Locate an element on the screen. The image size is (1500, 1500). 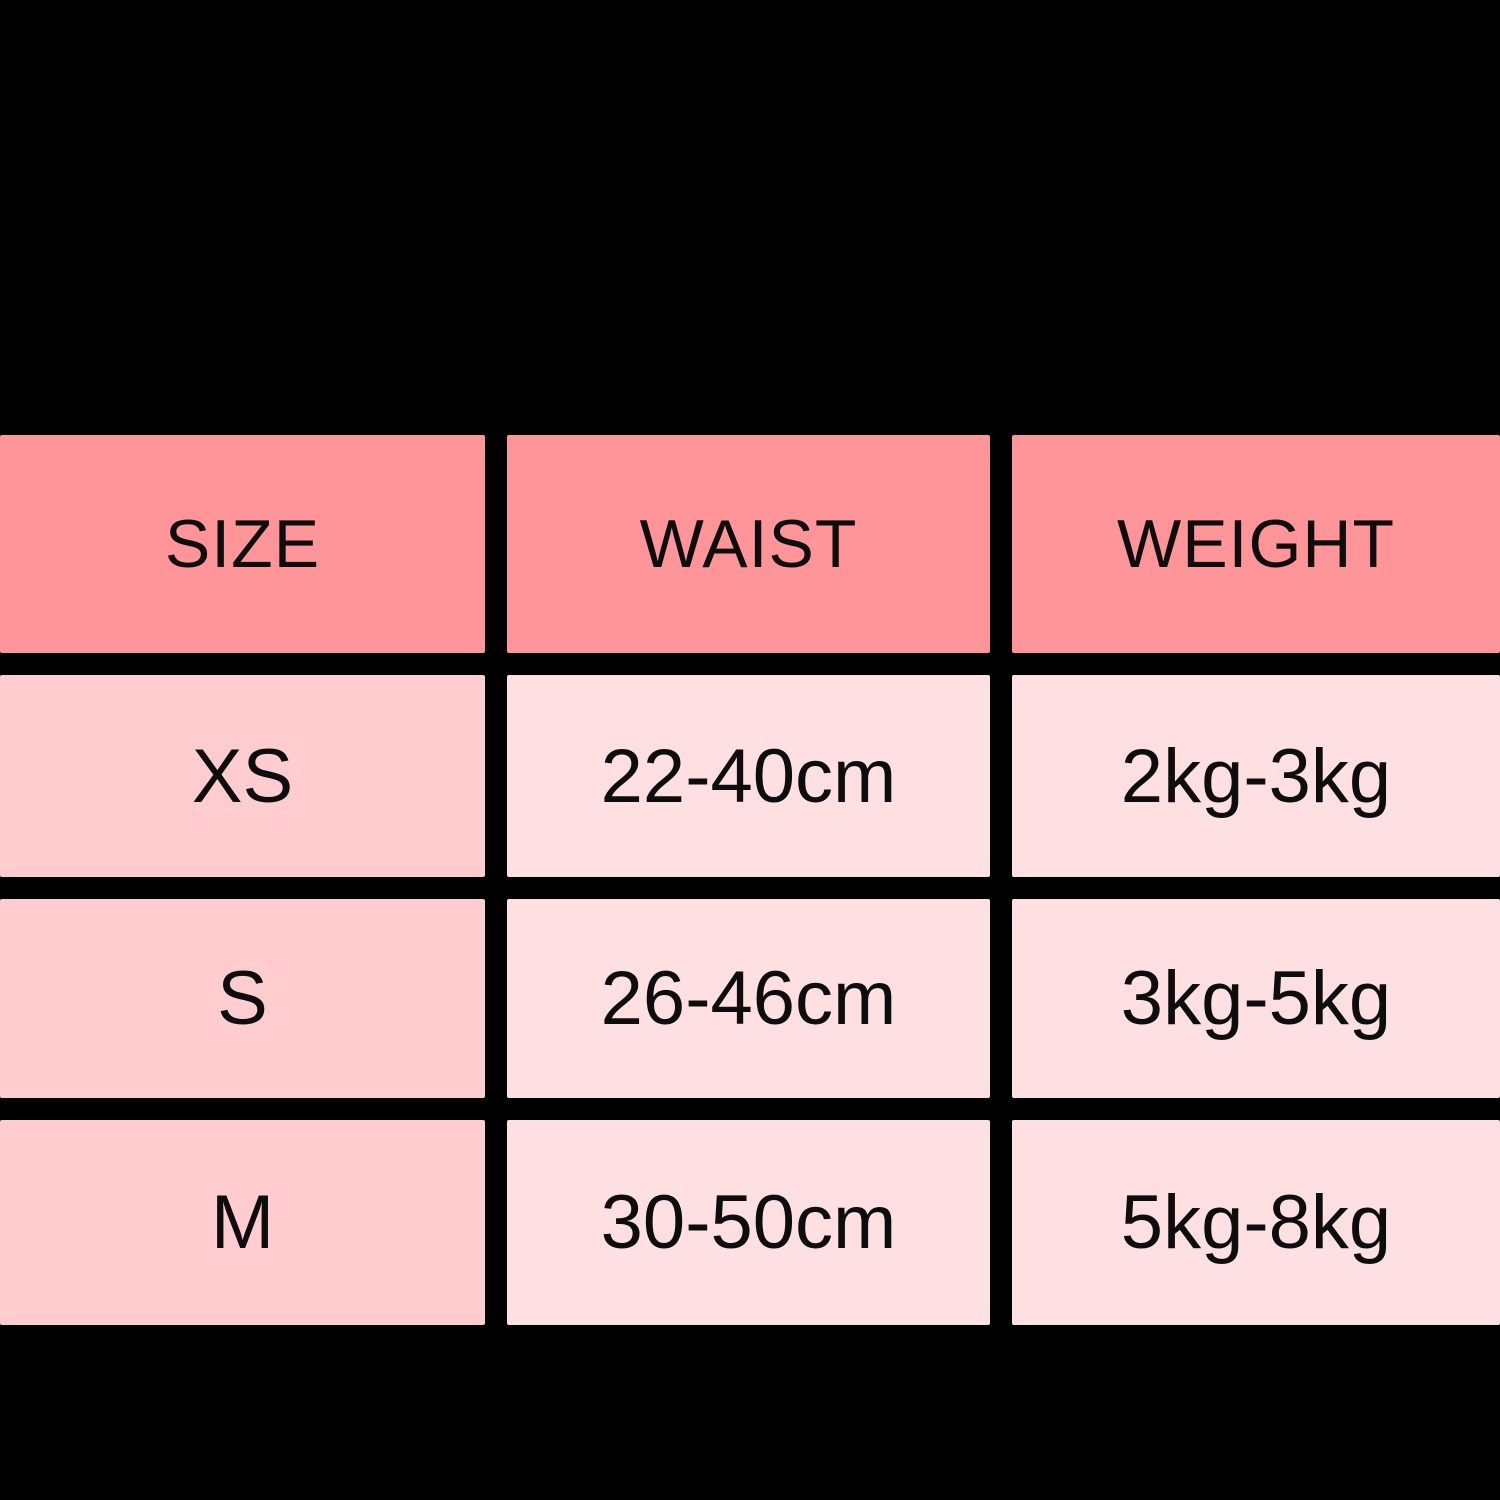
waist-value: 30-50cm is located at coordinates (748, 1222).